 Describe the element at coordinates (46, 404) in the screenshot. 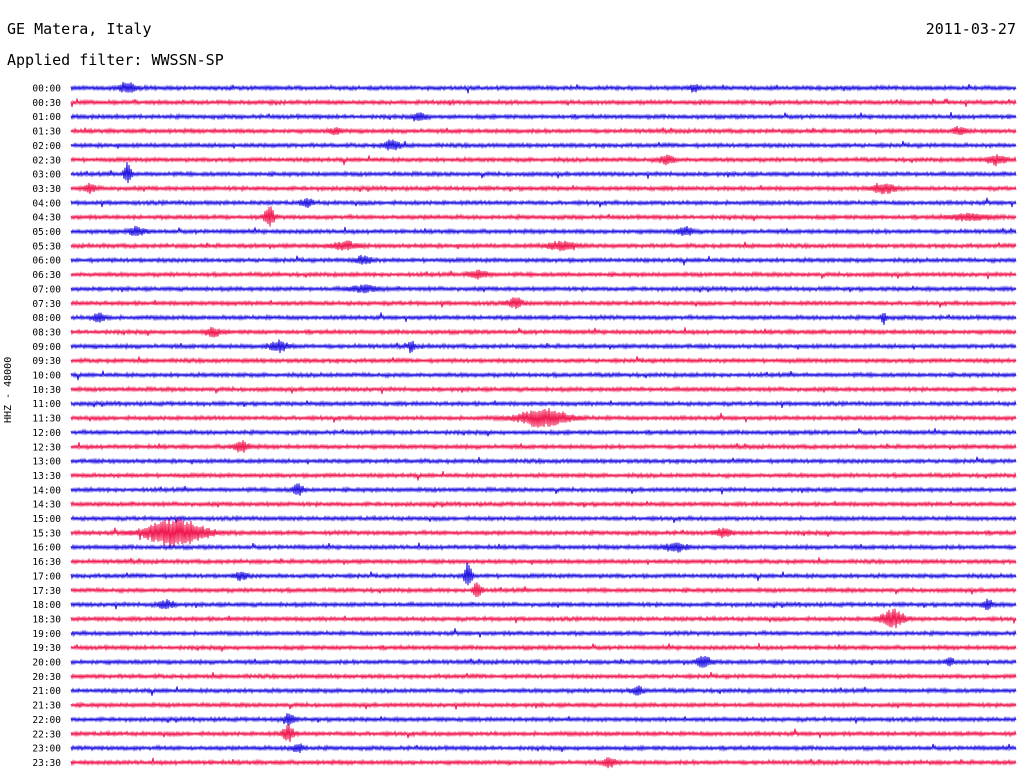

I see `row-time-label: 11:00` at that location.